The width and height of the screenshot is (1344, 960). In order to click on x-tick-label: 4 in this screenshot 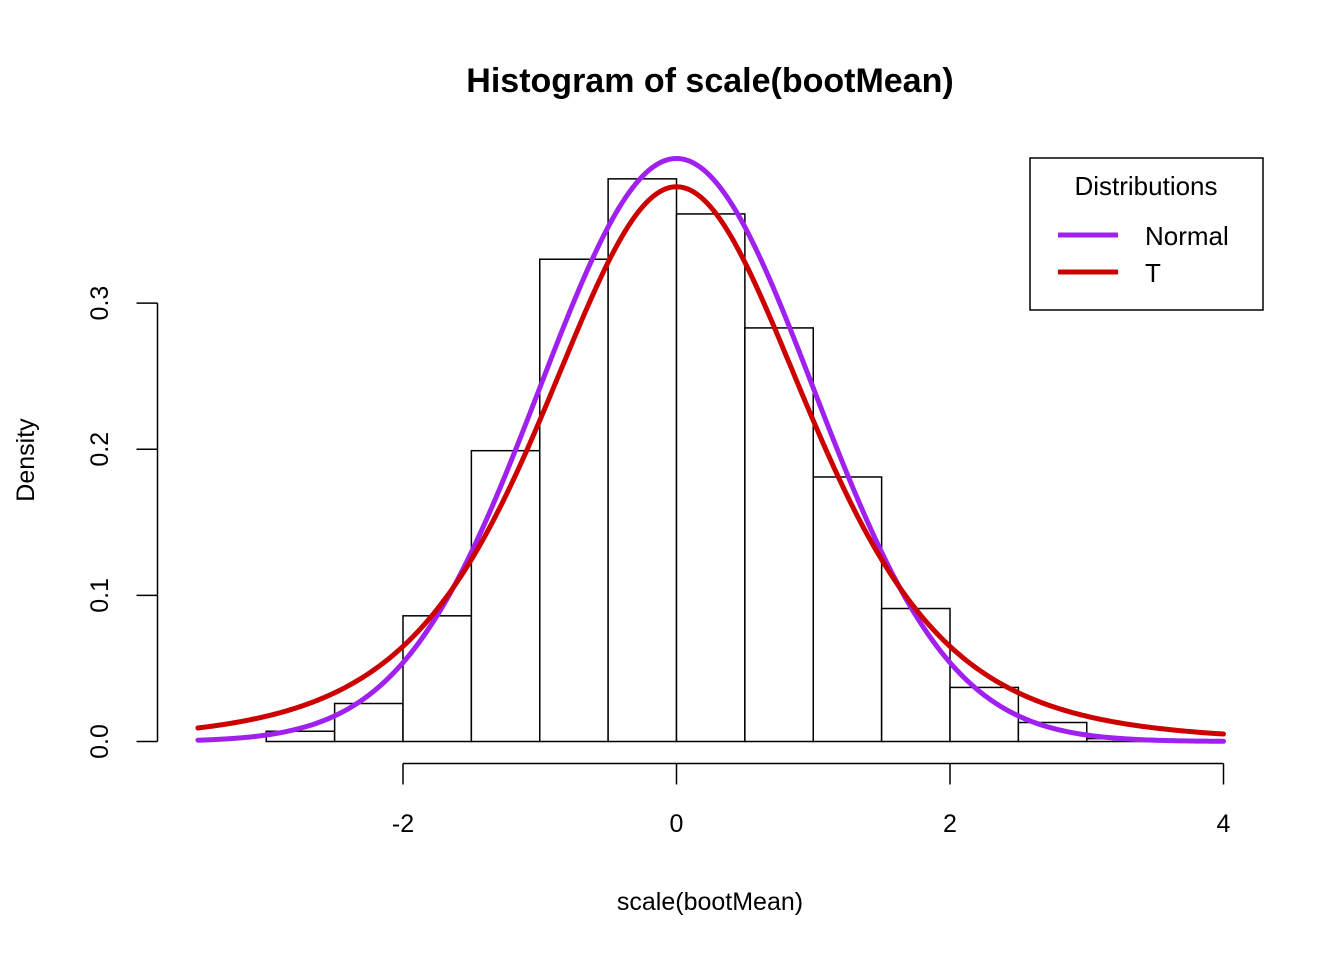, I will do `click(1224, 824)`.